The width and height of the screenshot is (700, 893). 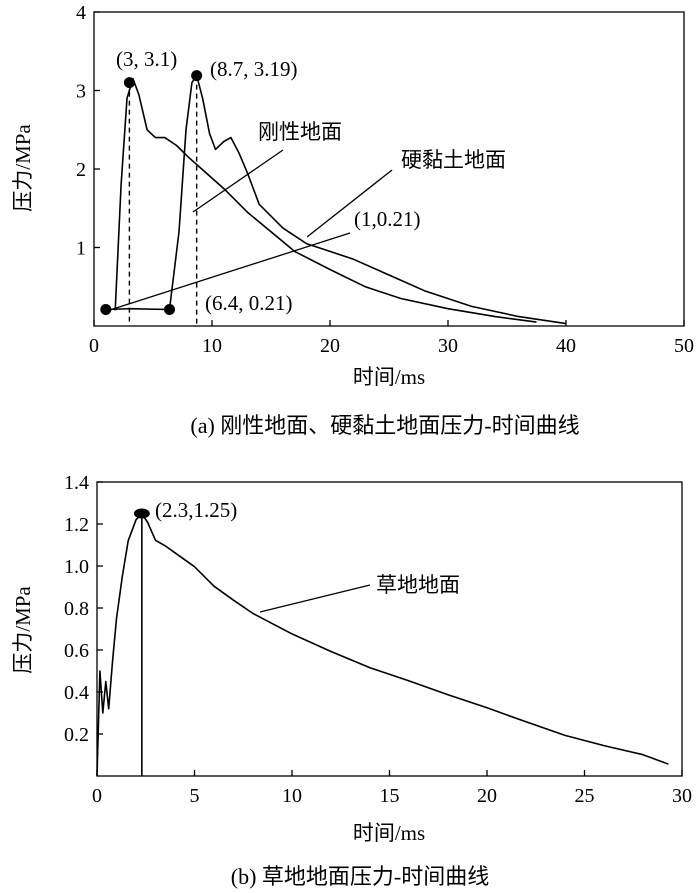 What do you see at coordinates (81, 170) in the screenshot?
I see `y-tick-label: 2` at bounding box center [81, 170].